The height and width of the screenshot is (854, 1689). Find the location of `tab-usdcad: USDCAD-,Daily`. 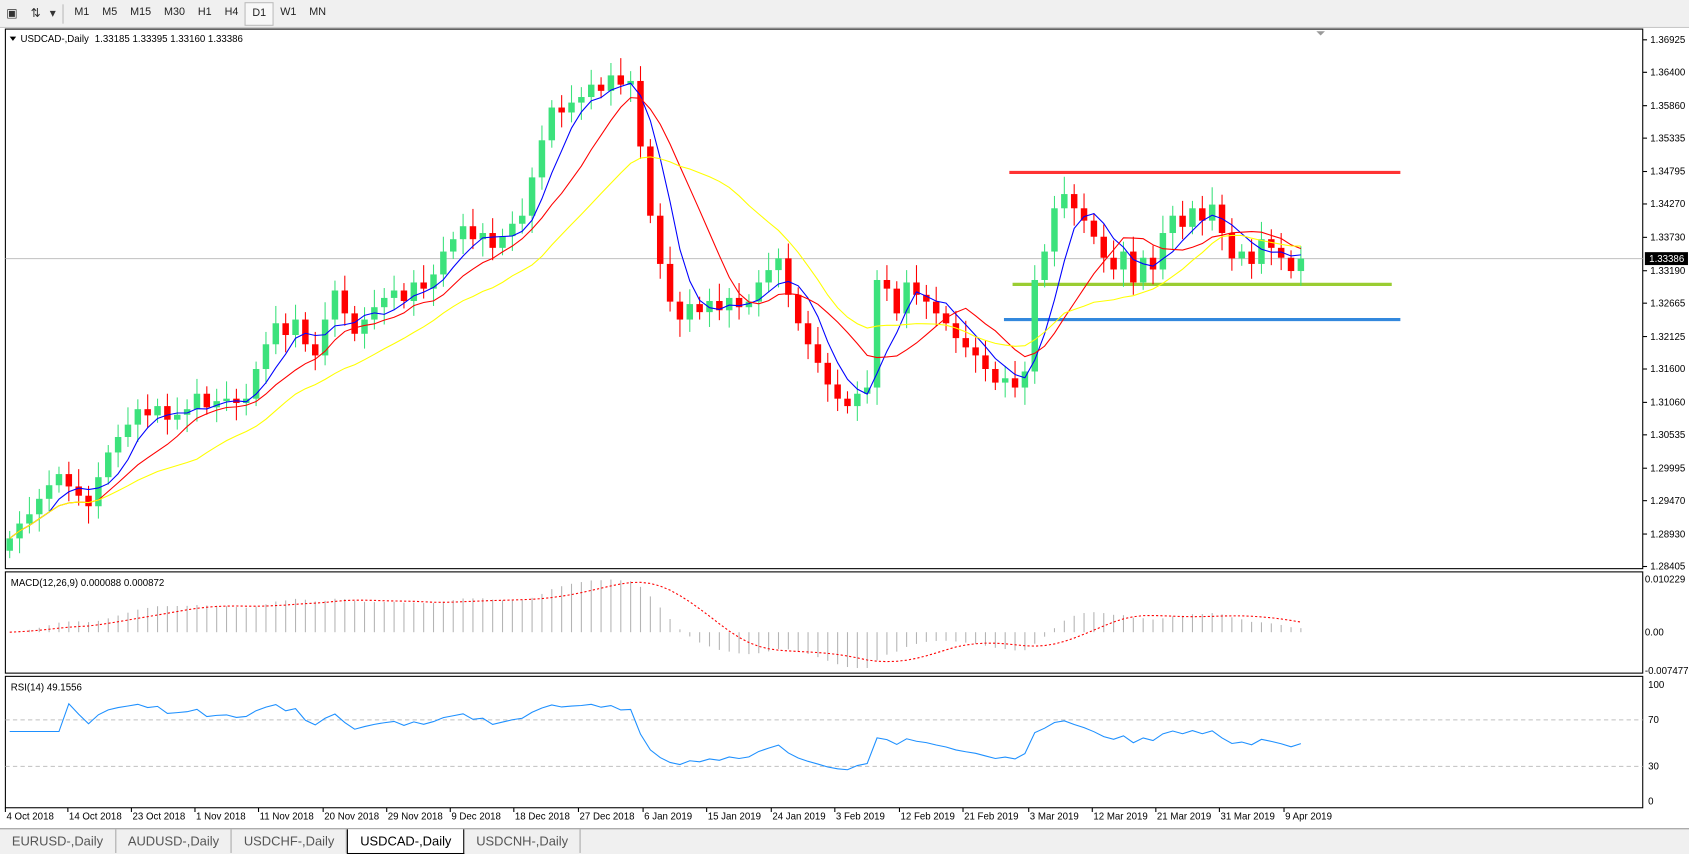

tab-usdcad: USDCAD-,Daily is located at coordinates (406, 841).